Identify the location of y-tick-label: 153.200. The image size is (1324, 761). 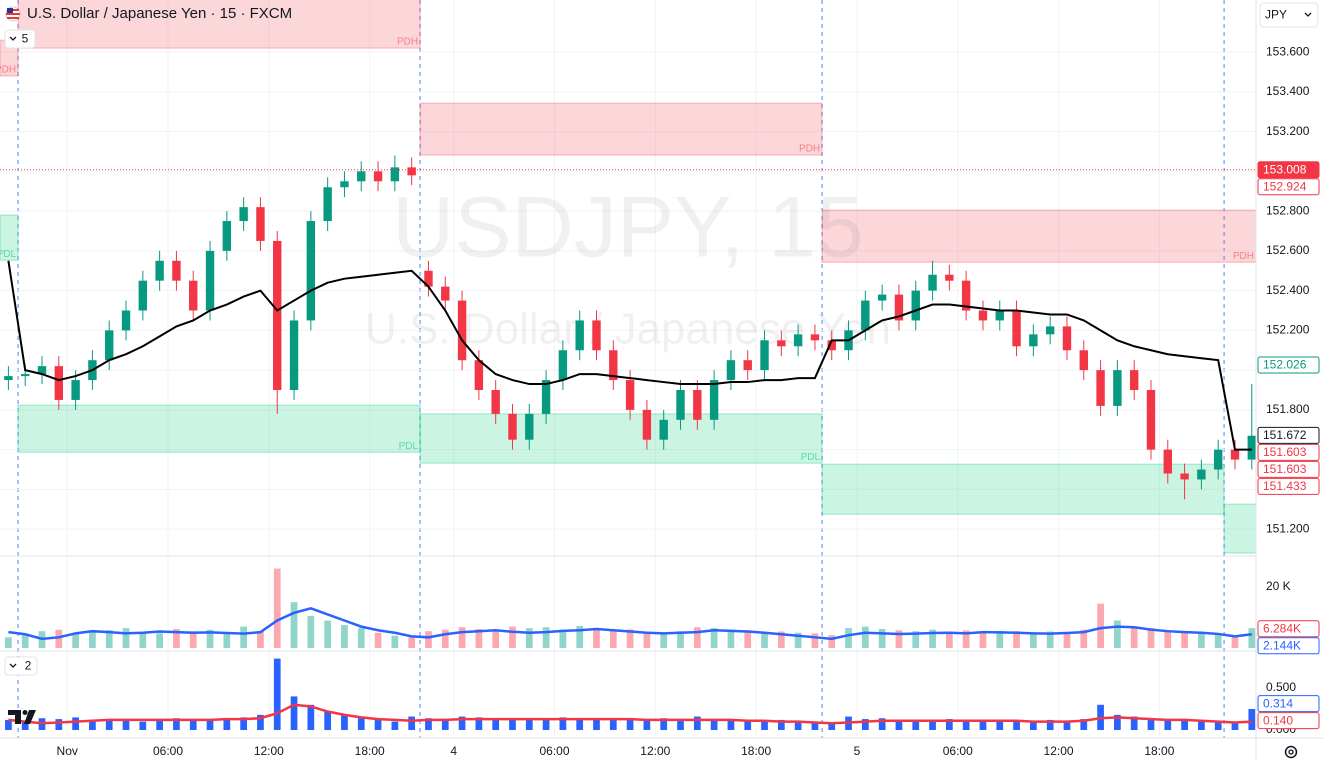
(1288, 131).